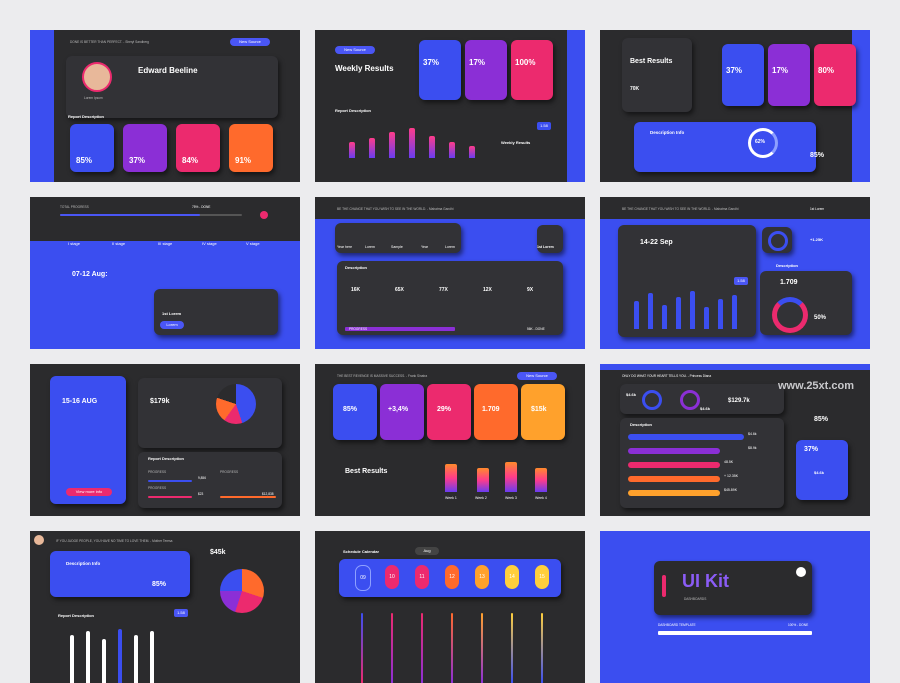 This screenshot has width=900, height=683. Describe the element at coordinates (735, 367) in the screenshot. I see `slide-band` at that location.